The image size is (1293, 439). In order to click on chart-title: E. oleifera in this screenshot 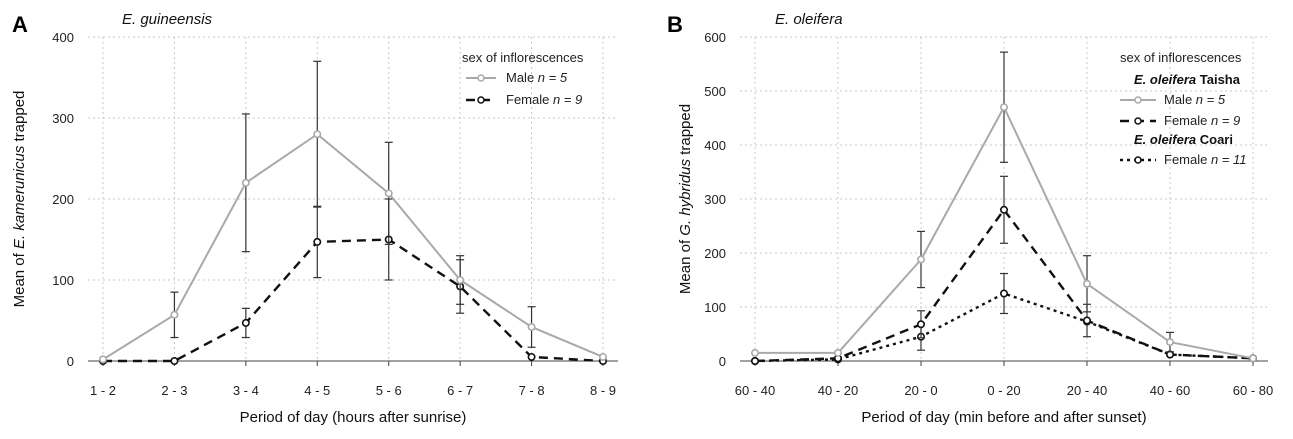, I will do `click(809, 19)`.